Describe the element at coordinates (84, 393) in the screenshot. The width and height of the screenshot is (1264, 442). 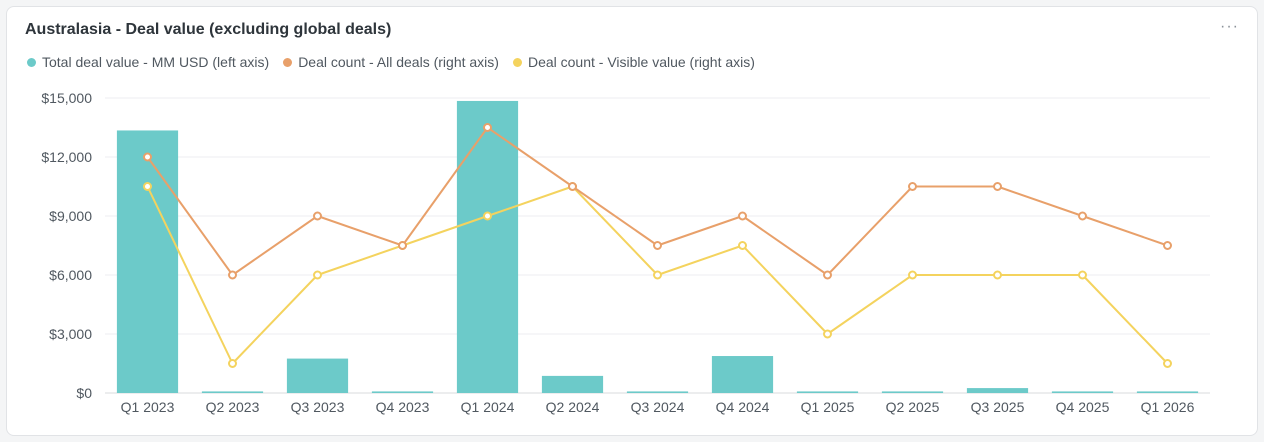
I see `y-tick-label: $0` at that location.